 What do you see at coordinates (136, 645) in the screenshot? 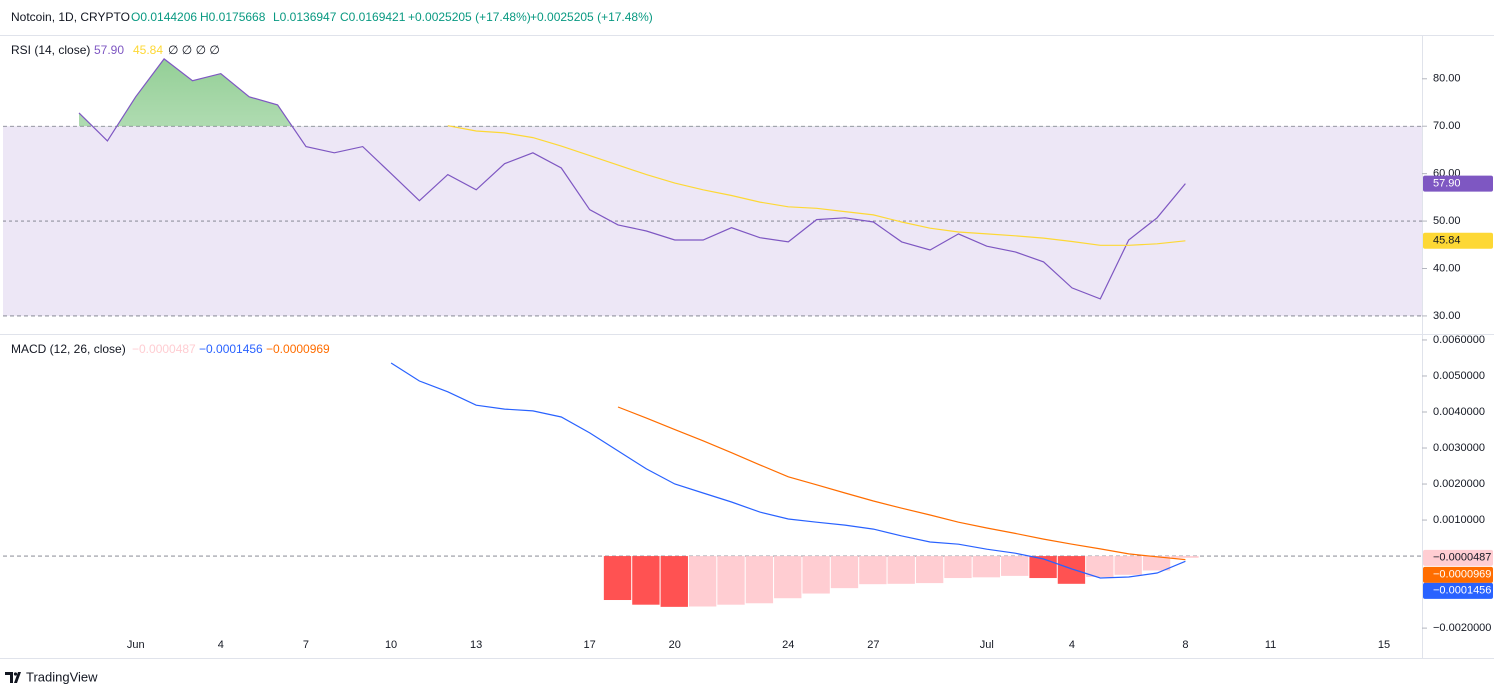
I see `x-tick-label: Jun` at bounding box center [136, 645].